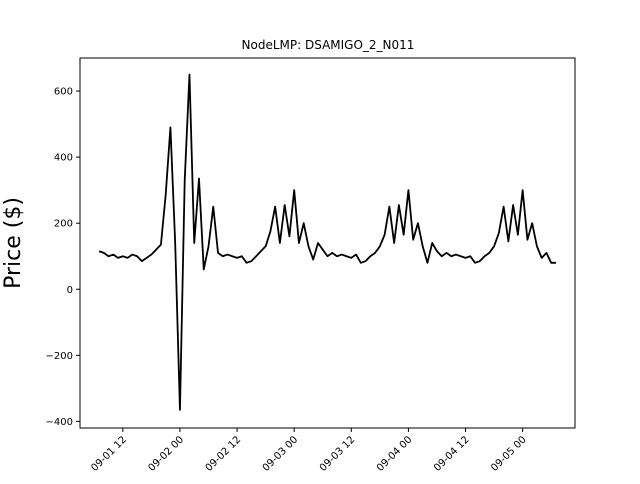 This screenshot has width=640, height=484. I want to click on x-tick-label: 09-02 00, so click(166, 454).